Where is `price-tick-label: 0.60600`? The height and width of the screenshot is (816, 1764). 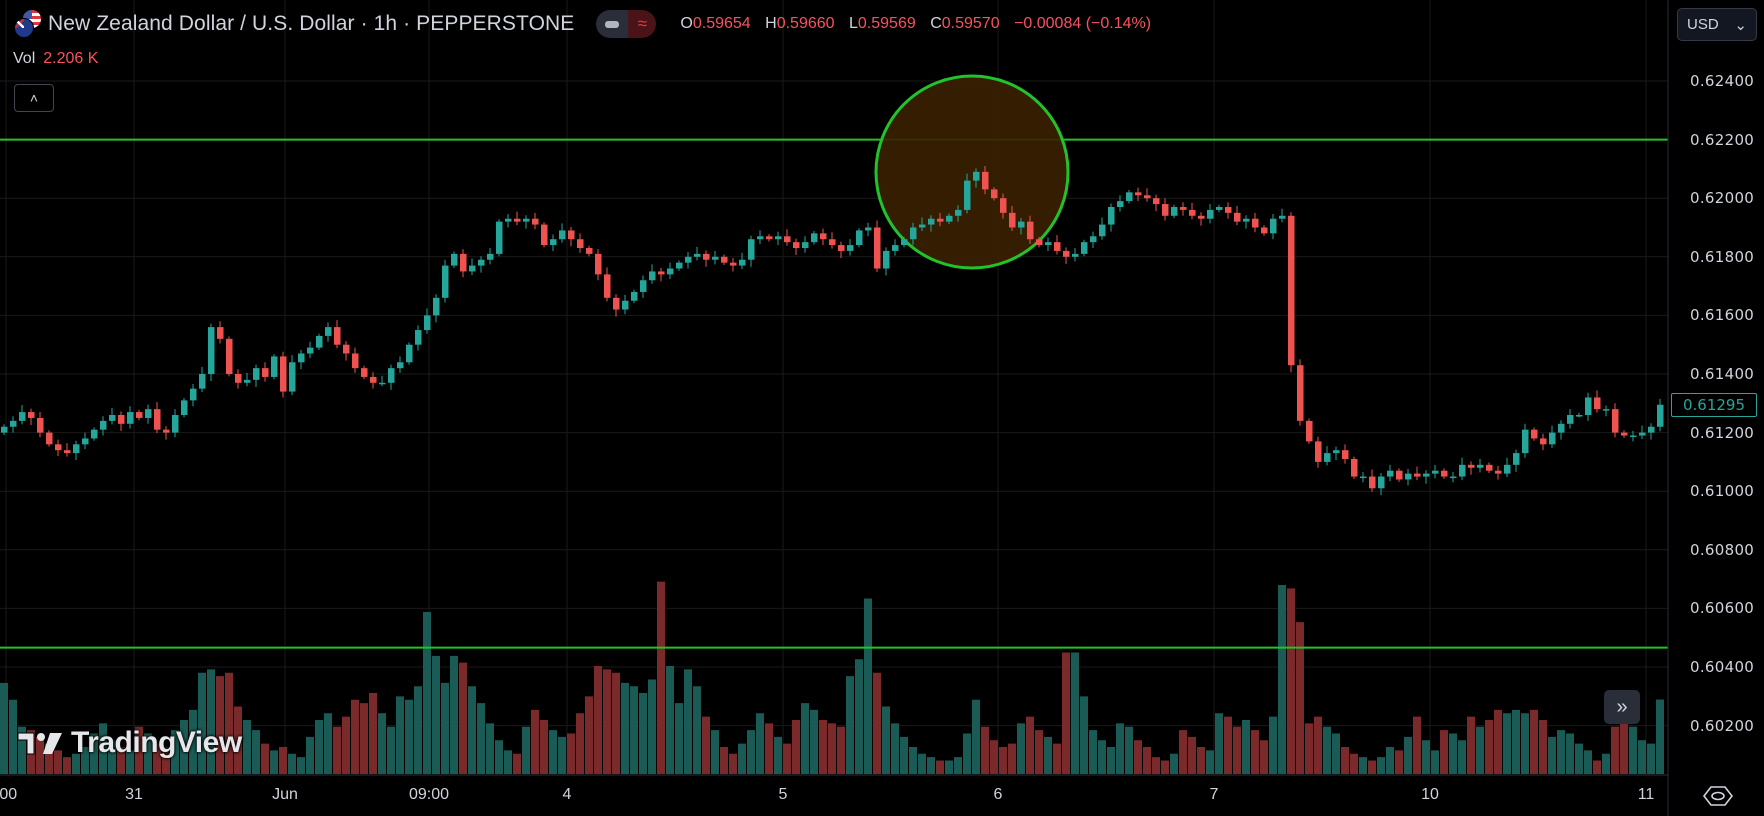 price-tick-label: 0.60600 is located at coordinates (1722, 608).